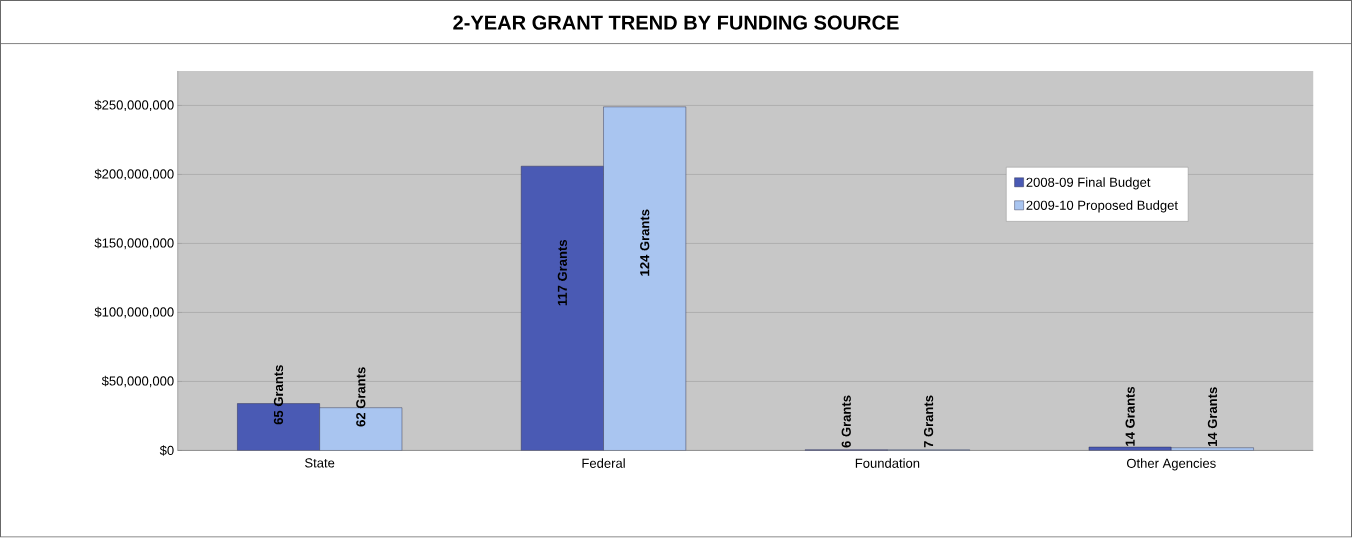 This screenshot has width=1352, height=538. Describe the element at coordinates (278, 395) in the screenshot. I see `annotation: 65 Grants` at that location.